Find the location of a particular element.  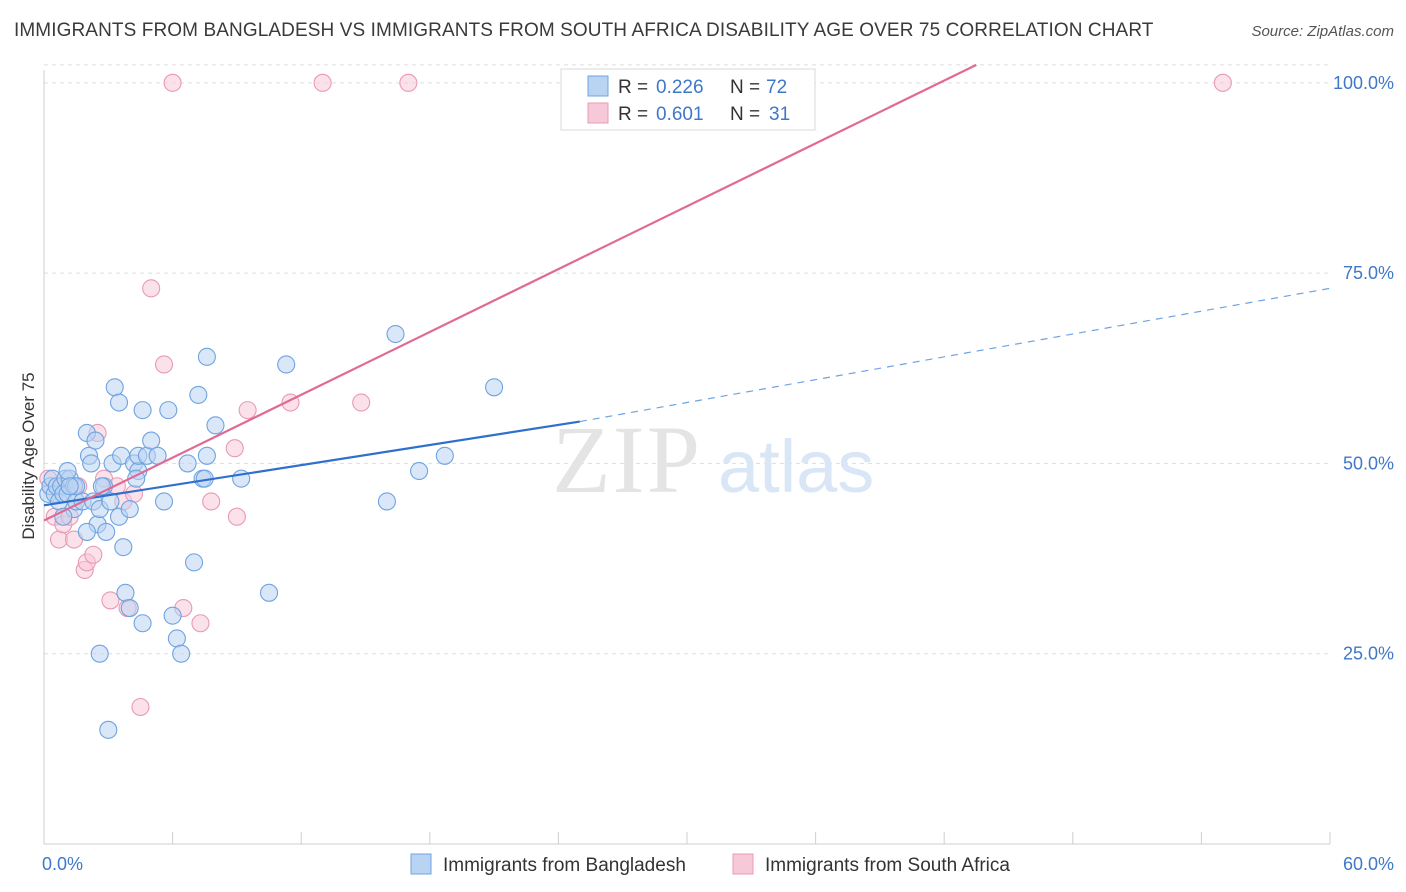

x-ticks is located at coordinates (687, 838).